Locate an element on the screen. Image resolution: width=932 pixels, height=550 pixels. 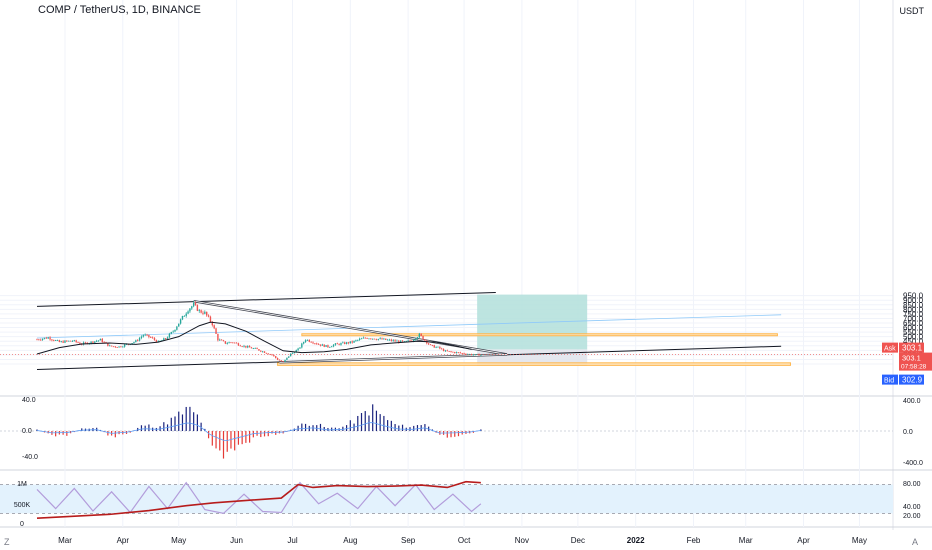
time-tick-label: 2022 is located at coordinates (636, 540).